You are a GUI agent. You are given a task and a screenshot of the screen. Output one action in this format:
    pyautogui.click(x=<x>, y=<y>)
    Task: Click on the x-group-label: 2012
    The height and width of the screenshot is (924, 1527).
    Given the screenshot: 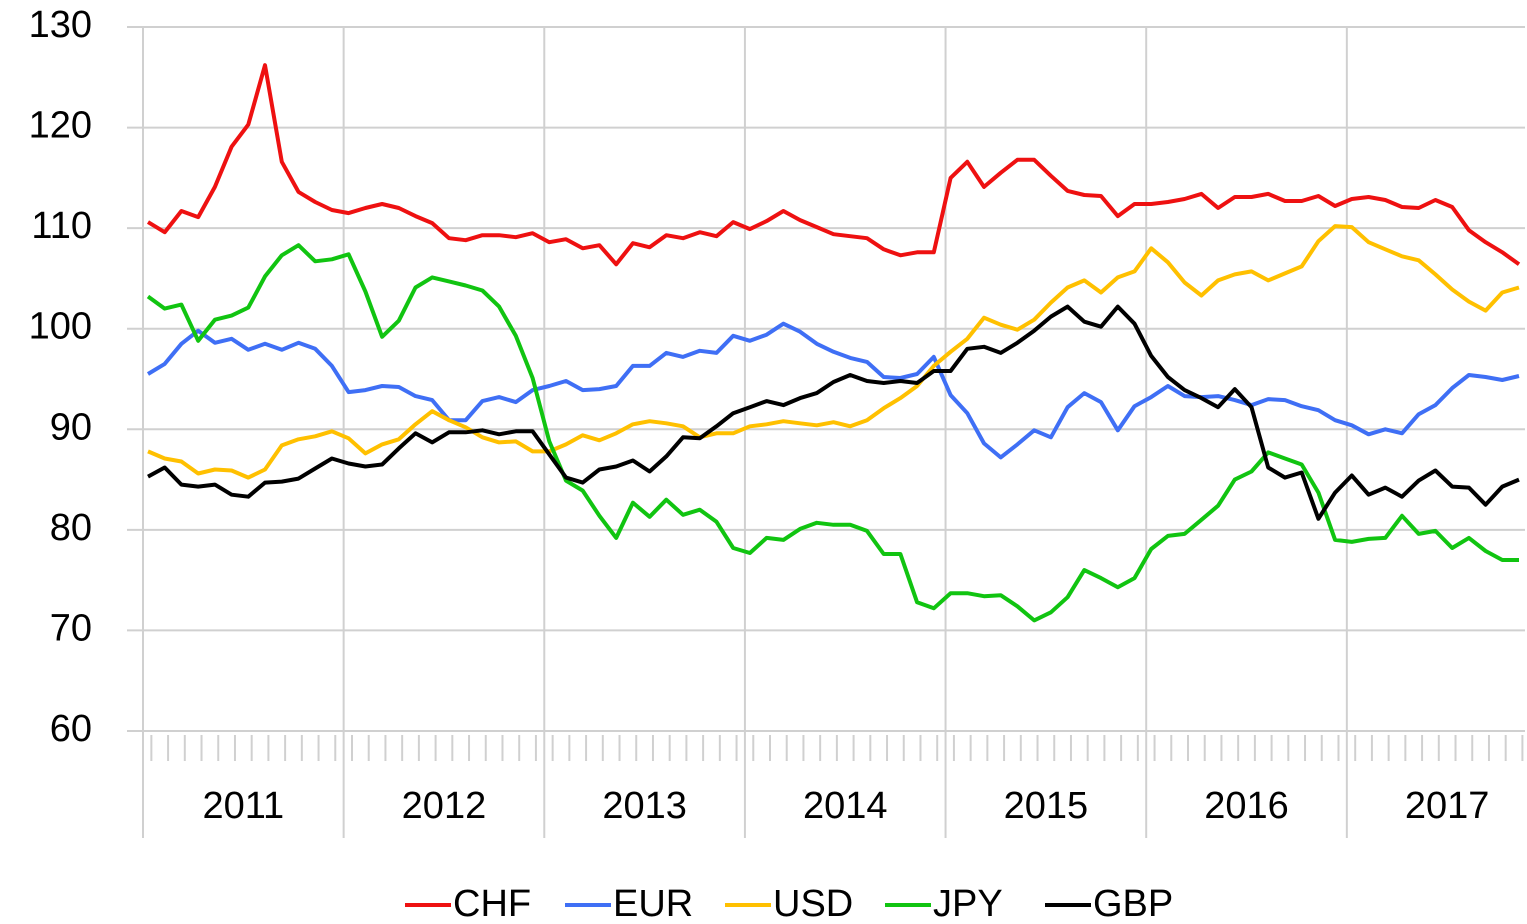 What is the action you would take?
    pyautogui.click(x=444, y=806)
    